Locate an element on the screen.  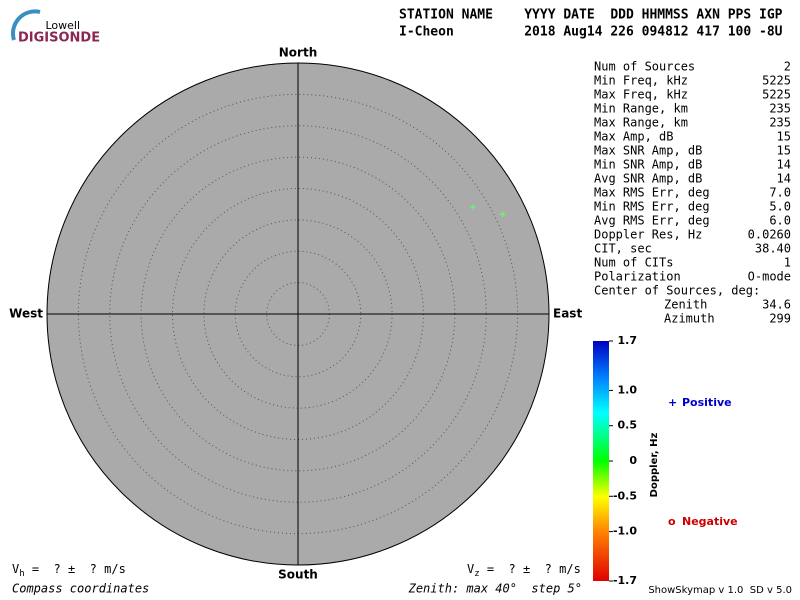
stat-heading: Center of Sources, deg: is located at coordinates (677, 291).